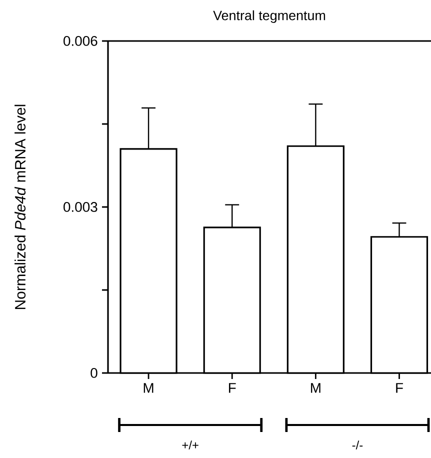  I want to click on y-tick-label: 0.003, so click(81, 207).